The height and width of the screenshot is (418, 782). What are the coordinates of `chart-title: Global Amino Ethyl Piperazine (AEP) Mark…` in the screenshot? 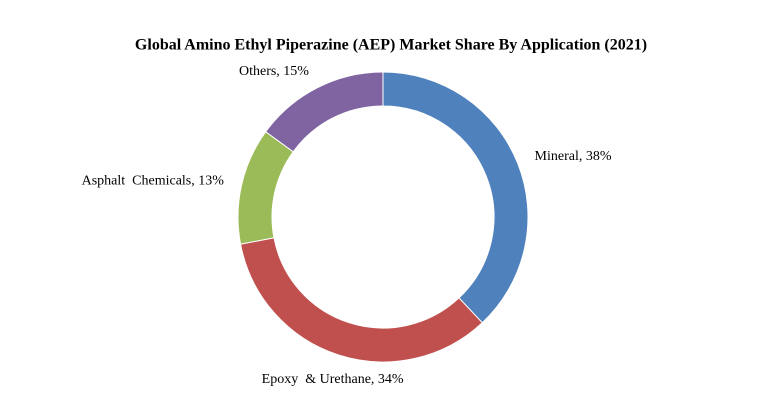 It's located at (391, 45).